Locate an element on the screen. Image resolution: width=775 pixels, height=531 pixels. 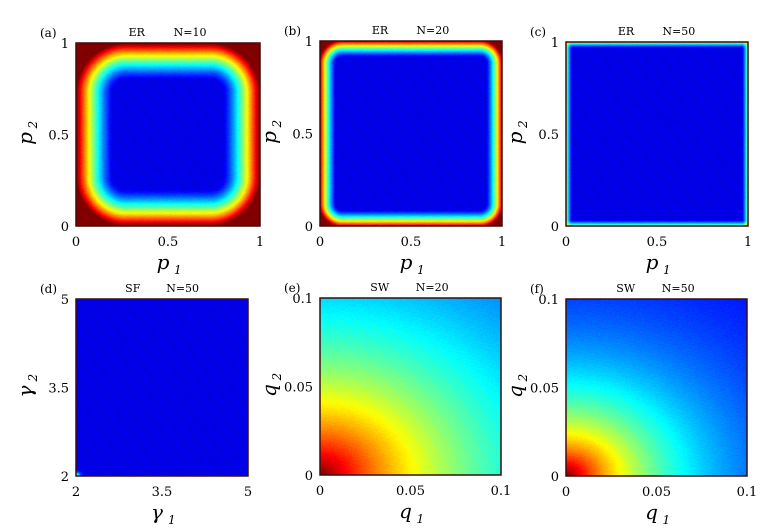
x-tick-label: 2 is located at coordinates (76, 492).